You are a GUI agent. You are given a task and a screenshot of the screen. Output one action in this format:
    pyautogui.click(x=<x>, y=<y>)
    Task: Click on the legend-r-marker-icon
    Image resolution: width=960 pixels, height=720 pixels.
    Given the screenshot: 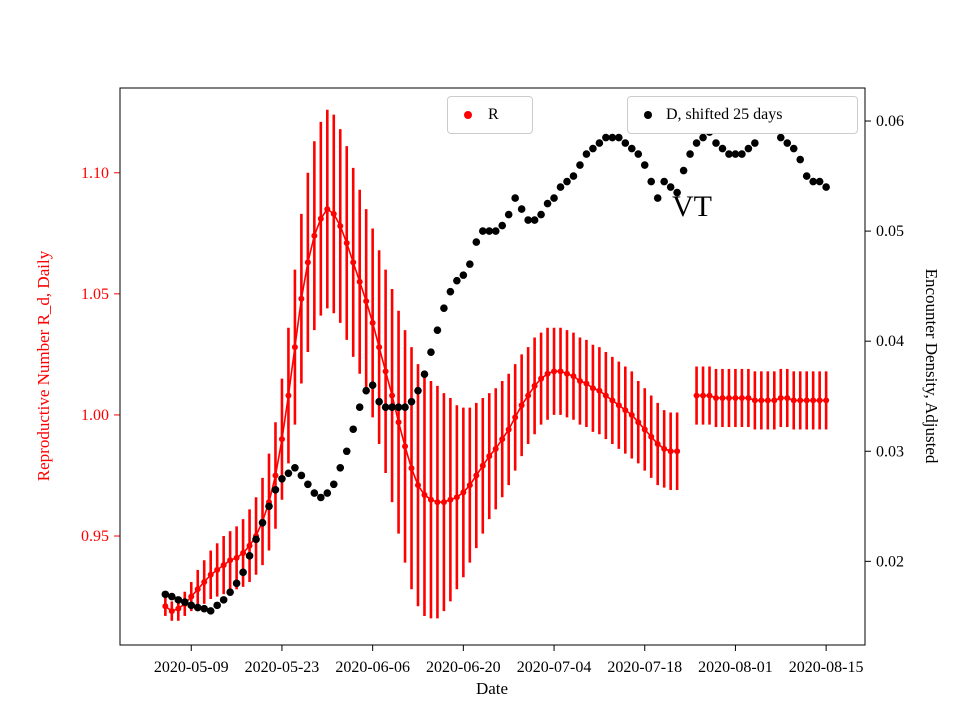 What is the action you would take?
    pyautogui.click(x=468, y=115)
    